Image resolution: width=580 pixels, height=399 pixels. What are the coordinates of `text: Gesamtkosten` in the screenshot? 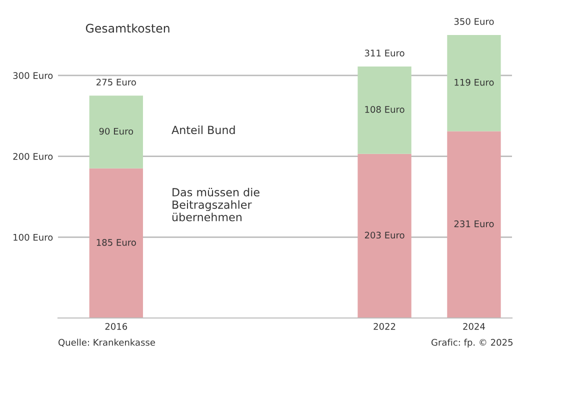 It's located at (128, 28).